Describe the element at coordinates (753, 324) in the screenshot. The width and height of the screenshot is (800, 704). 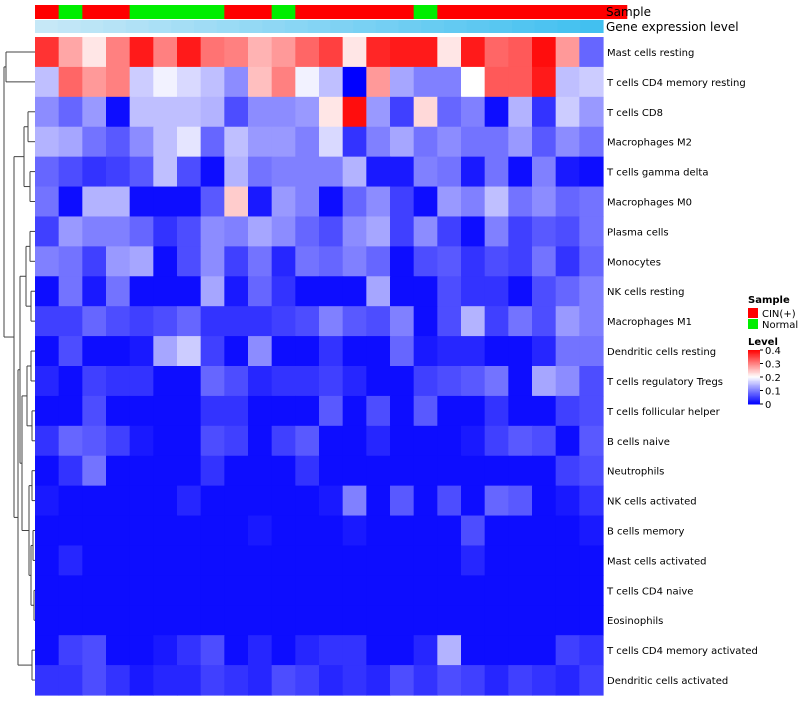
I see `legend-sample-swatch` at that location.